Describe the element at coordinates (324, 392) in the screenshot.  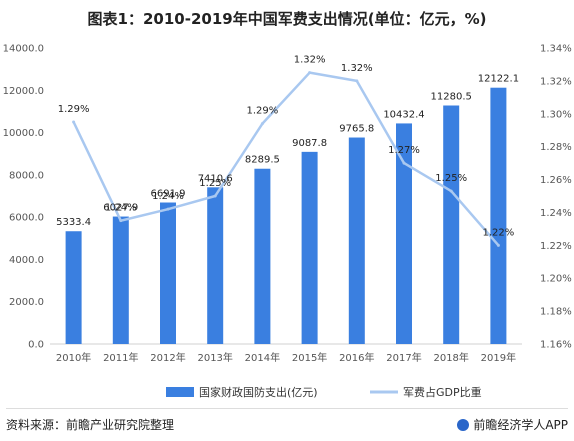
I see `legend: 国家财政国防支出(亿元) 军费占GDP比重` at that location.